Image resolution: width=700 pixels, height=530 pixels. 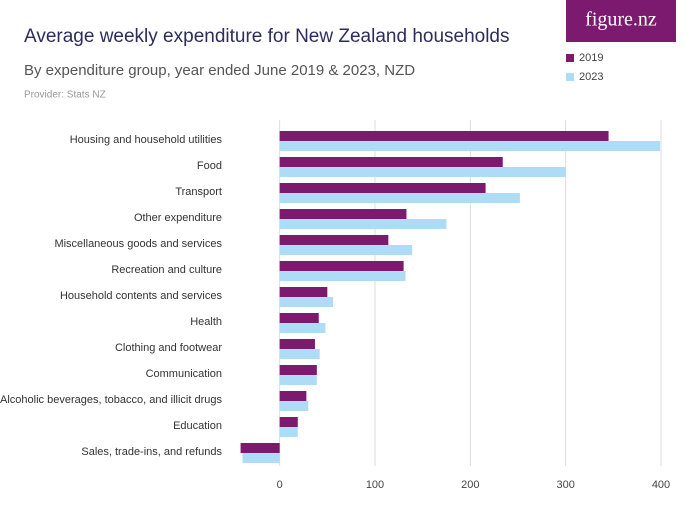 What do you see at coordinates (470, 485) in the screenshot?
I see `x-tick-label: 200` at bounding box center [470, 485].